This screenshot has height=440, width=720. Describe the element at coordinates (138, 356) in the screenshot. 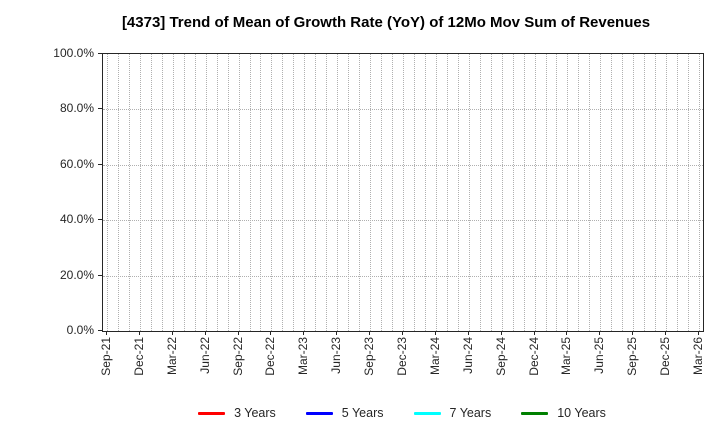

I see `x-tick-label-text: Dec-21` at that location.